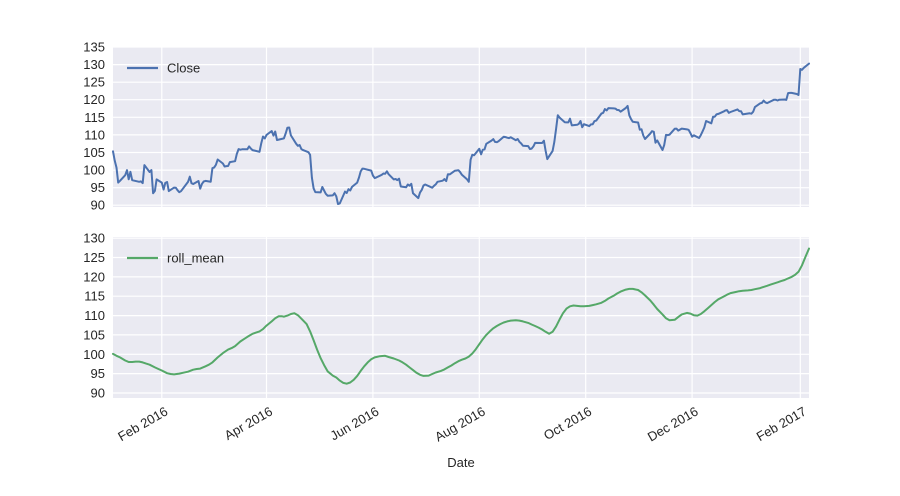 Image resolution: width=900 pixels, height=496 pixels. I want to click on x-tick-label: Dec 2016, so click(673, 424).